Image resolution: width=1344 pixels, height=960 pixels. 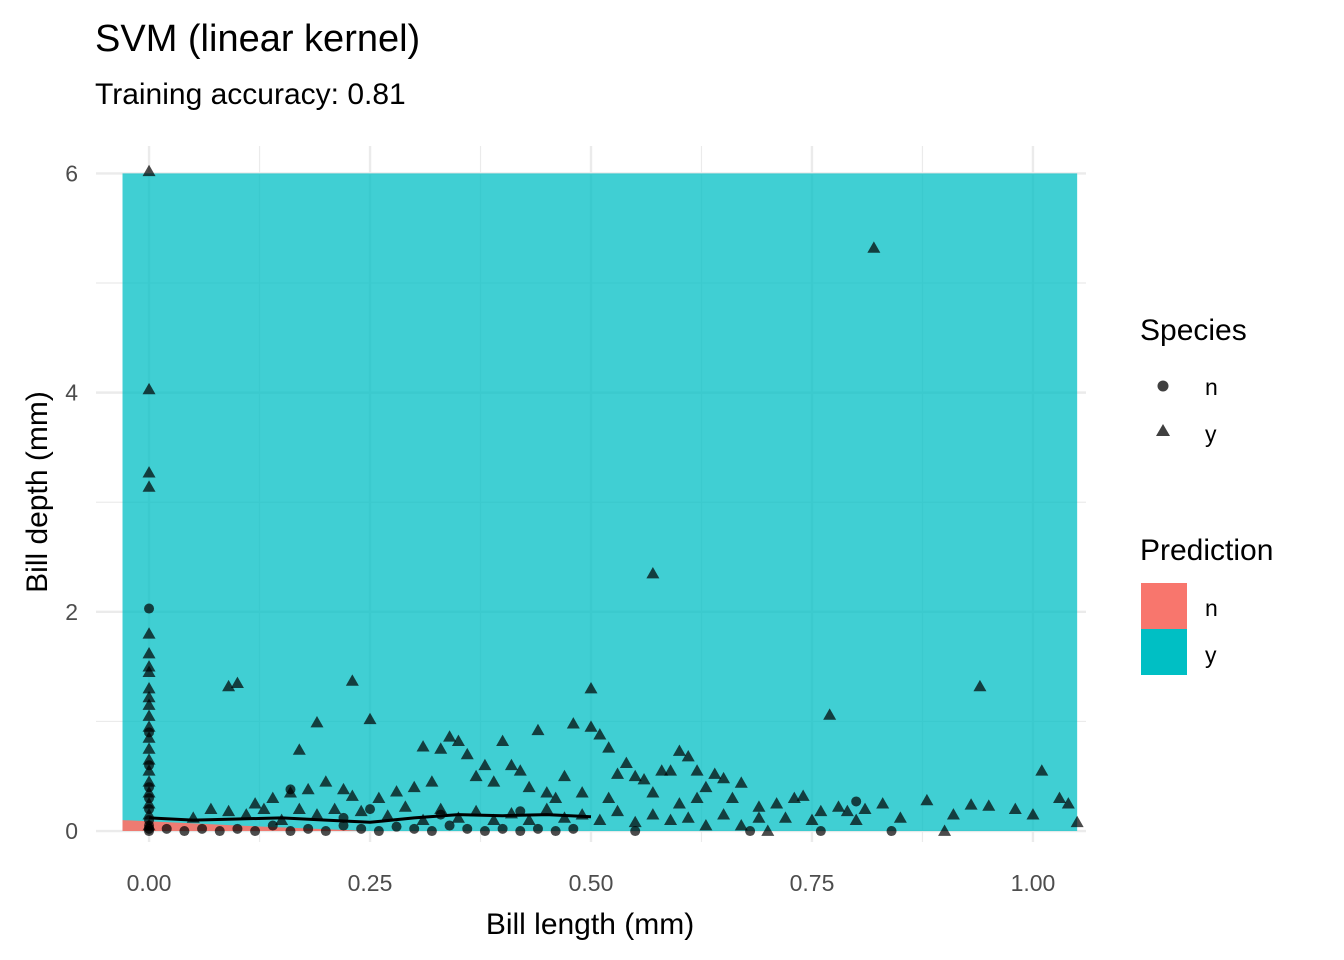 I want to click on y-tick-label: 0, so click(x=71, y=831).